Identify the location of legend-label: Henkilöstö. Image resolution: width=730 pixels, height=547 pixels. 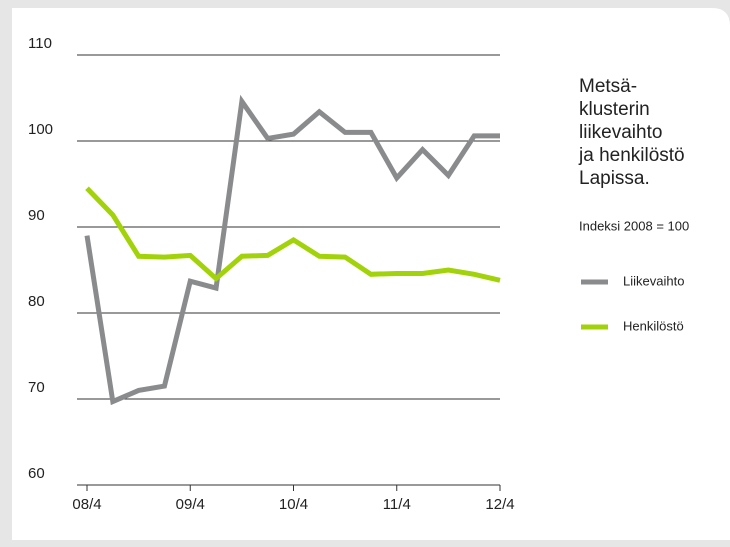
(653, 325).